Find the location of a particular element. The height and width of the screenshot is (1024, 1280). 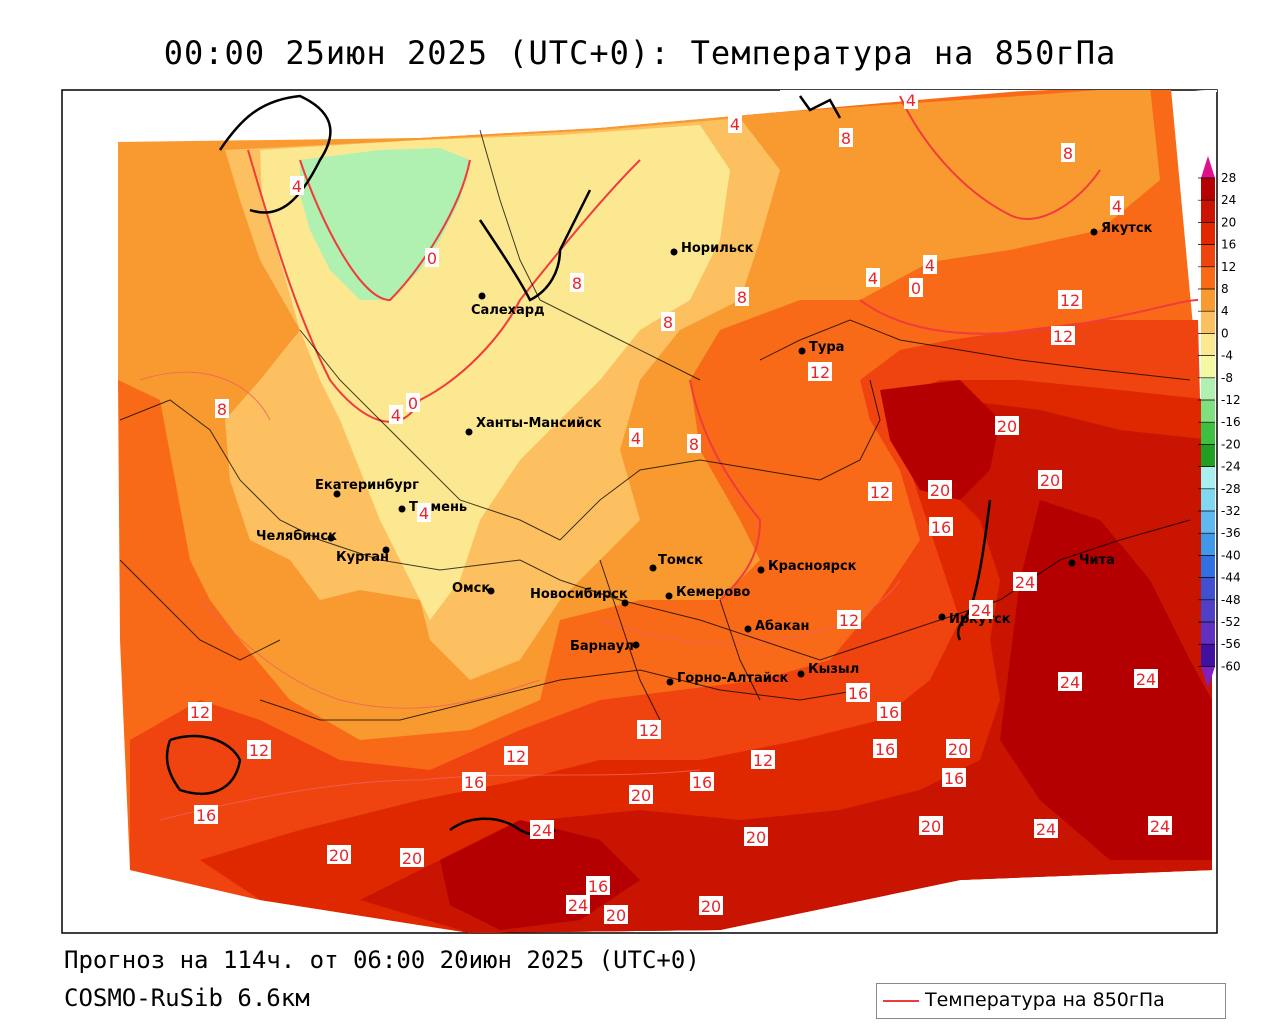

city-omsk: Омск is located at coordinates (473, 588).